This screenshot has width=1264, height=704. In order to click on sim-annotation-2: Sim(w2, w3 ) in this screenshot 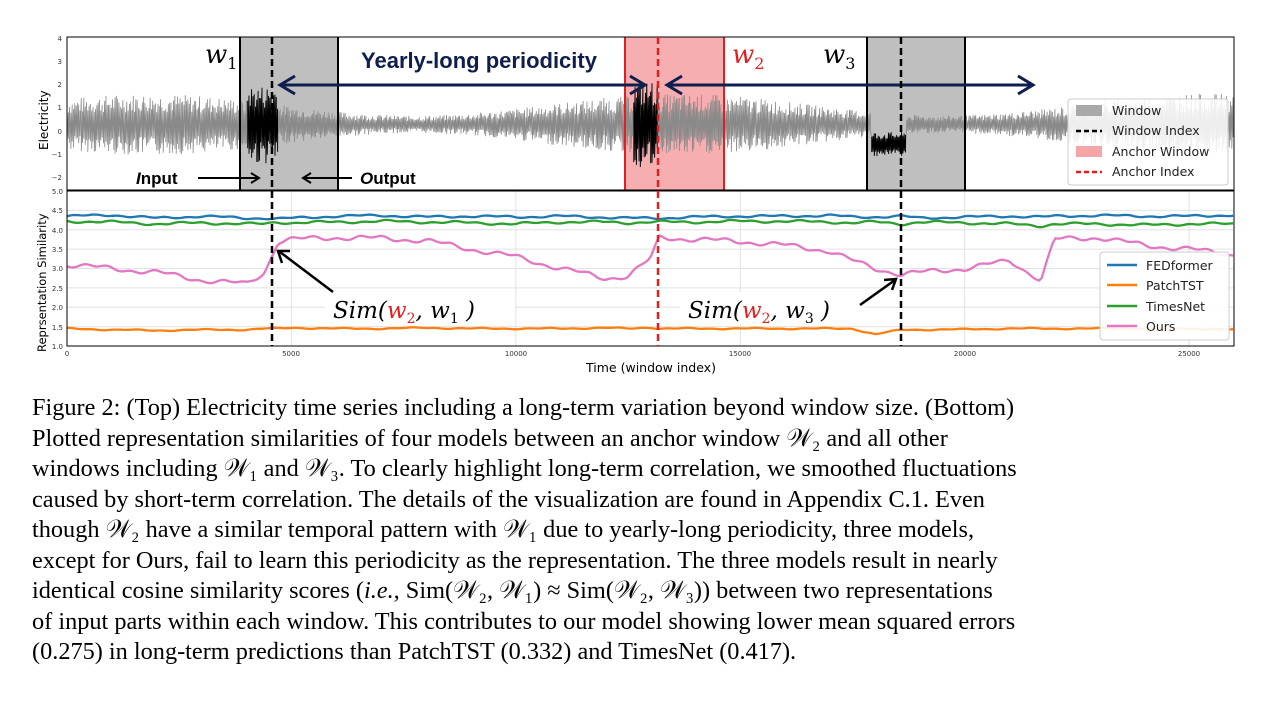, I will do `click(772, 309)`.